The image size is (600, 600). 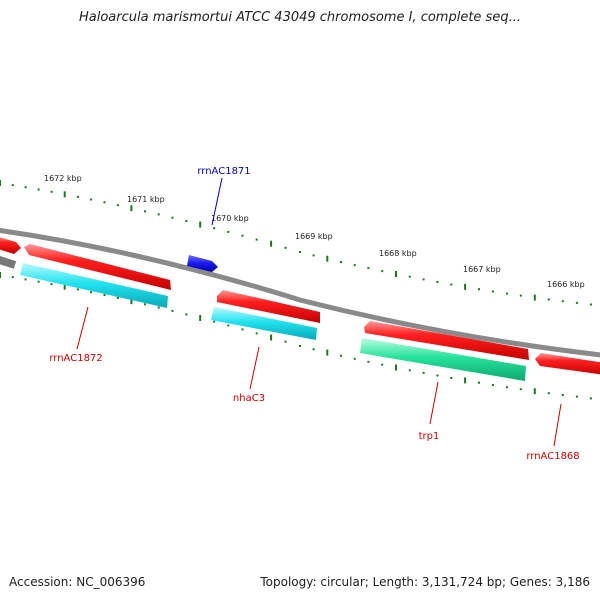 What do you see at coordinates (63, 178) in the screenshot?
I see `tick-label-1672: 1672 kbp` at bounding box center [63, 178].